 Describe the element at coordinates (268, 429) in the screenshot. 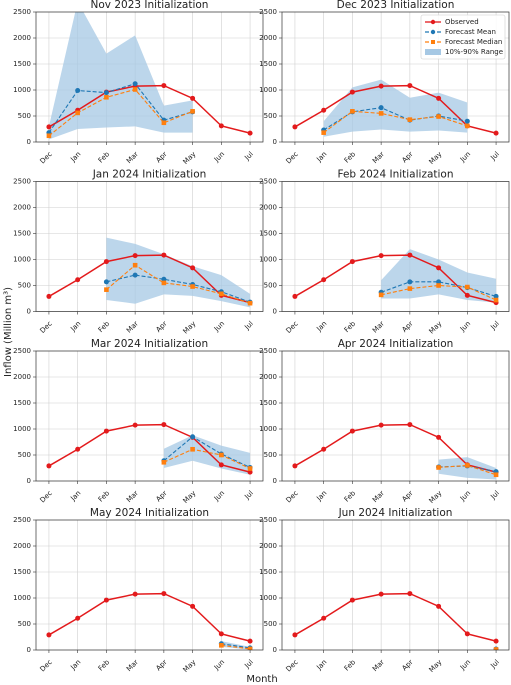

I see `y-tick-label: 1000` at that location.